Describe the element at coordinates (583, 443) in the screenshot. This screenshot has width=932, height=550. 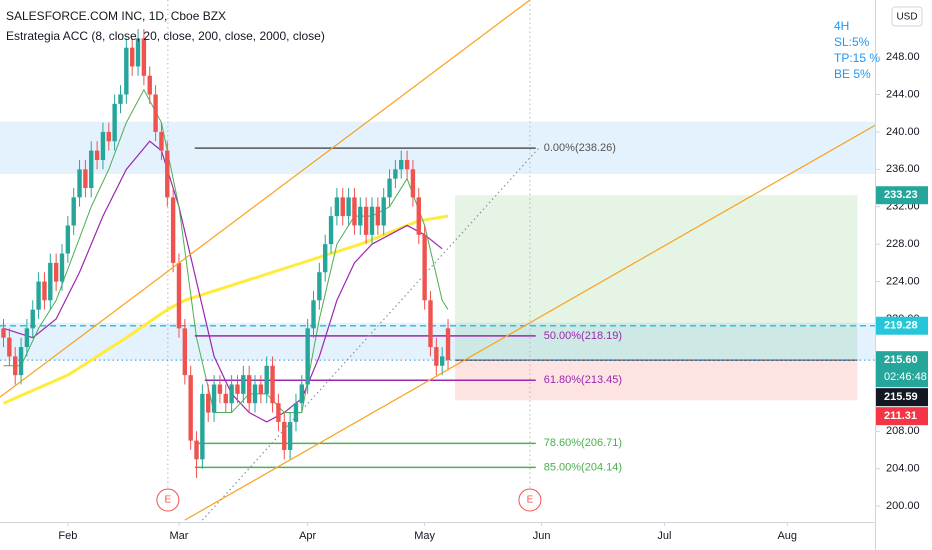
I see `fib-label: 78.60%(206.71)` at that location.